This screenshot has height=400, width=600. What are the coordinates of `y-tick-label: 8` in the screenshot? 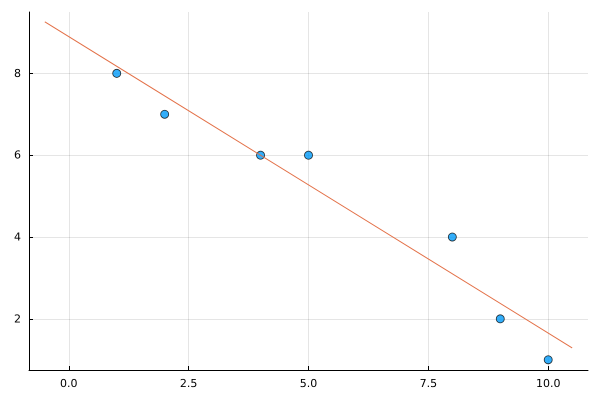 It's located at (17, 73).